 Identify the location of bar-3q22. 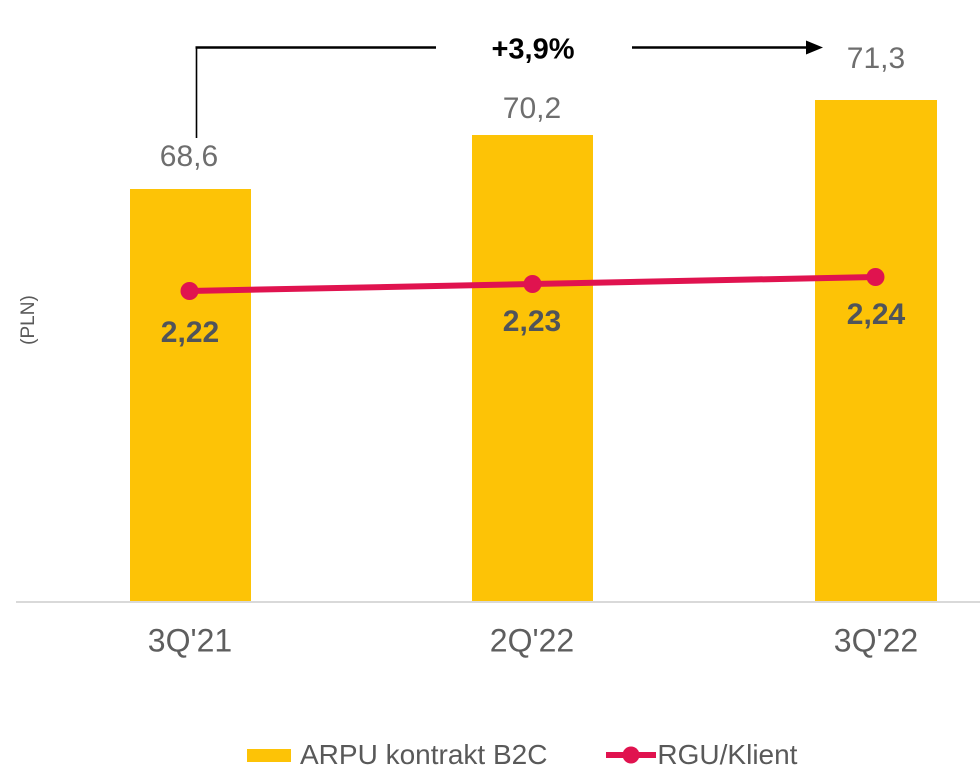
(876, 351).